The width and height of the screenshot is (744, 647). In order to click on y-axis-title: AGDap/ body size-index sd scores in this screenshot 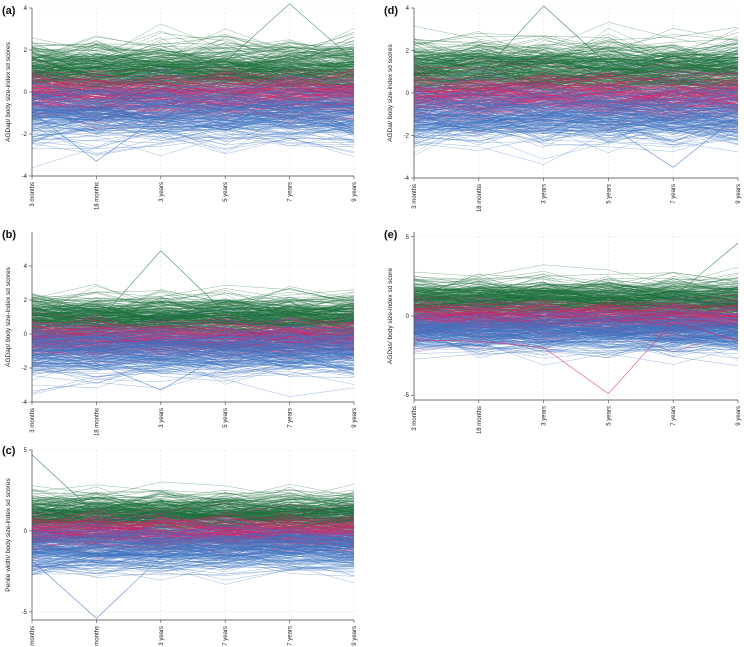, I will do `click(8, 316)`.